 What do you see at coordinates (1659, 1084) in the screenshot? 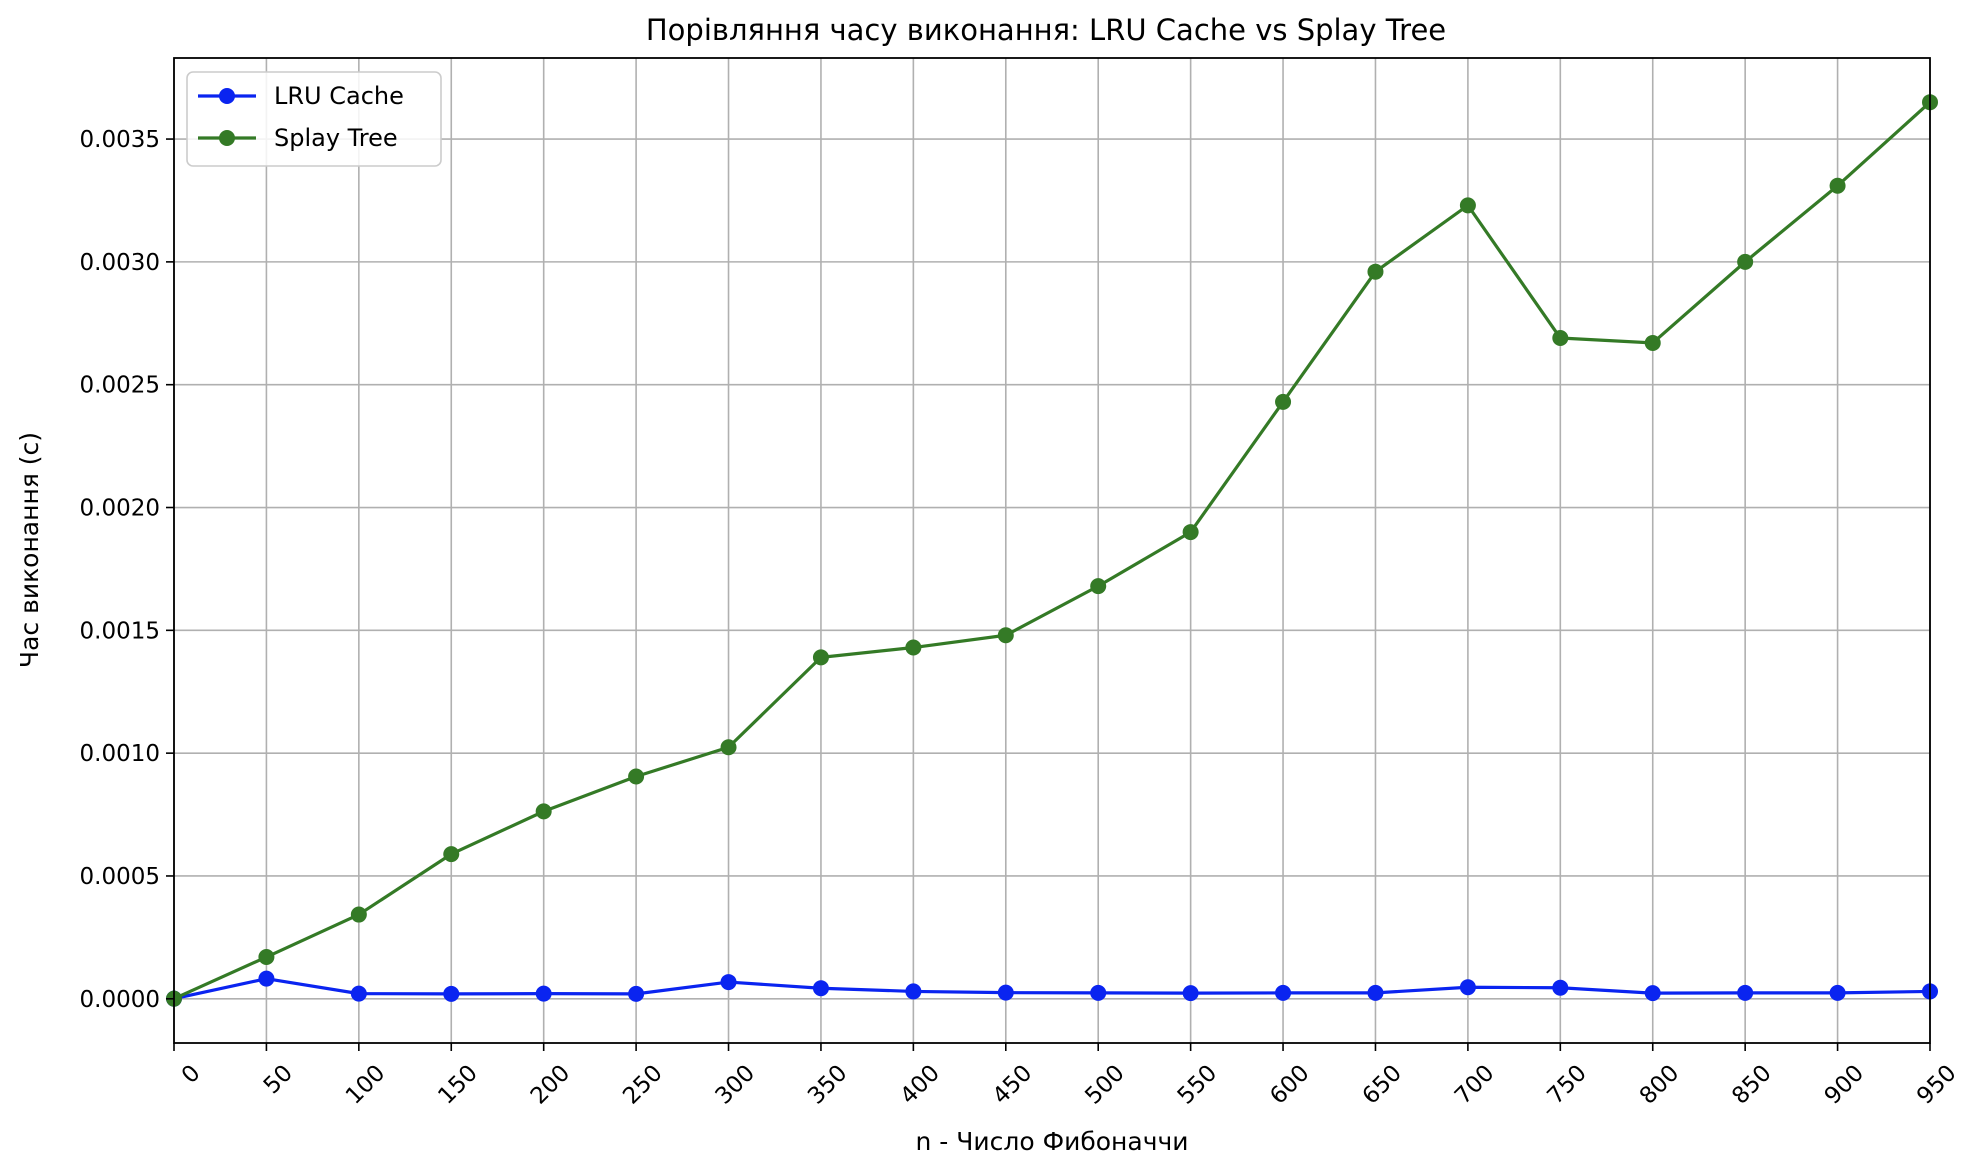
I see `x-tick-label: 800` at bounding box center [1659, 1084].